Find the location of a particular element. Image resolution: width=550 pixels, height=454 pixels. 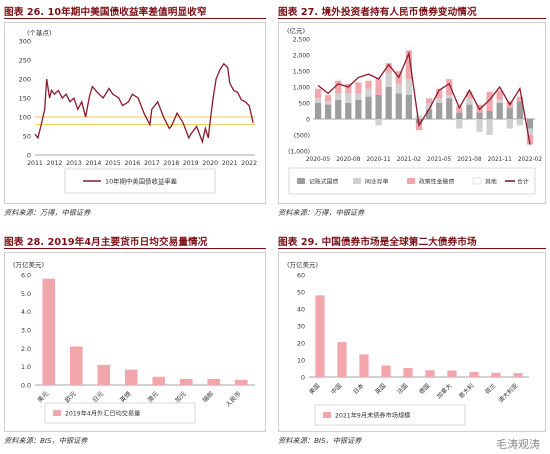

source-note: 资料来源：万得，中银证券 is located at coordinates (47, 213).